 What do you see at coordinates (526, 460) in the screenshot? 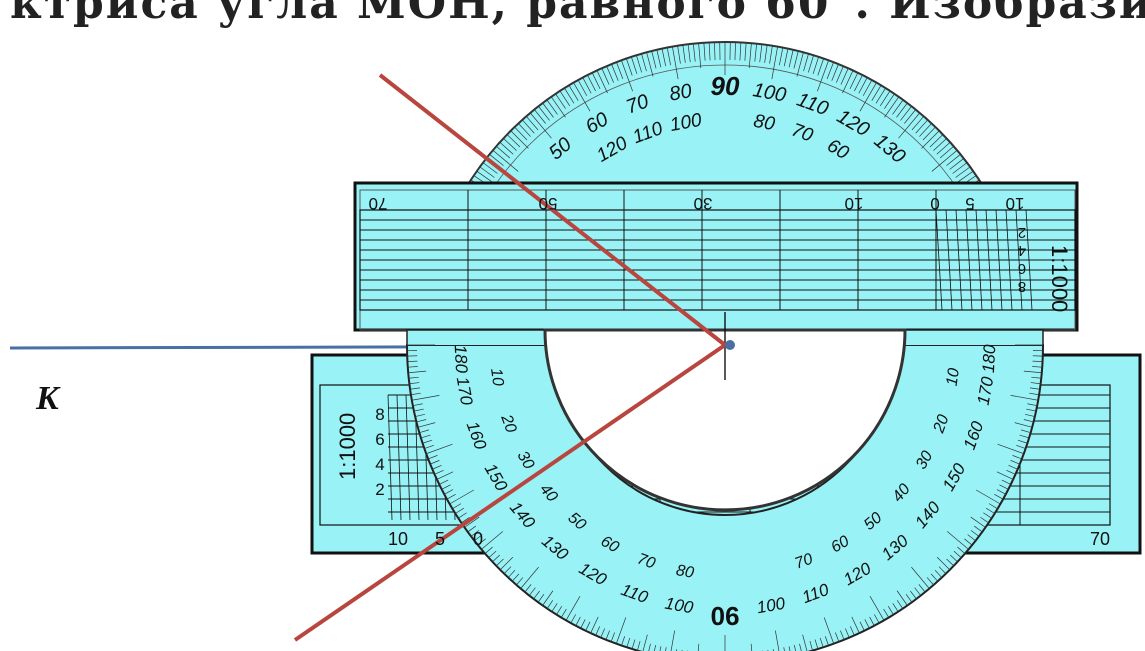
I see `protractor-inner-left-b-label: 30` at bounding box center [526, 460].